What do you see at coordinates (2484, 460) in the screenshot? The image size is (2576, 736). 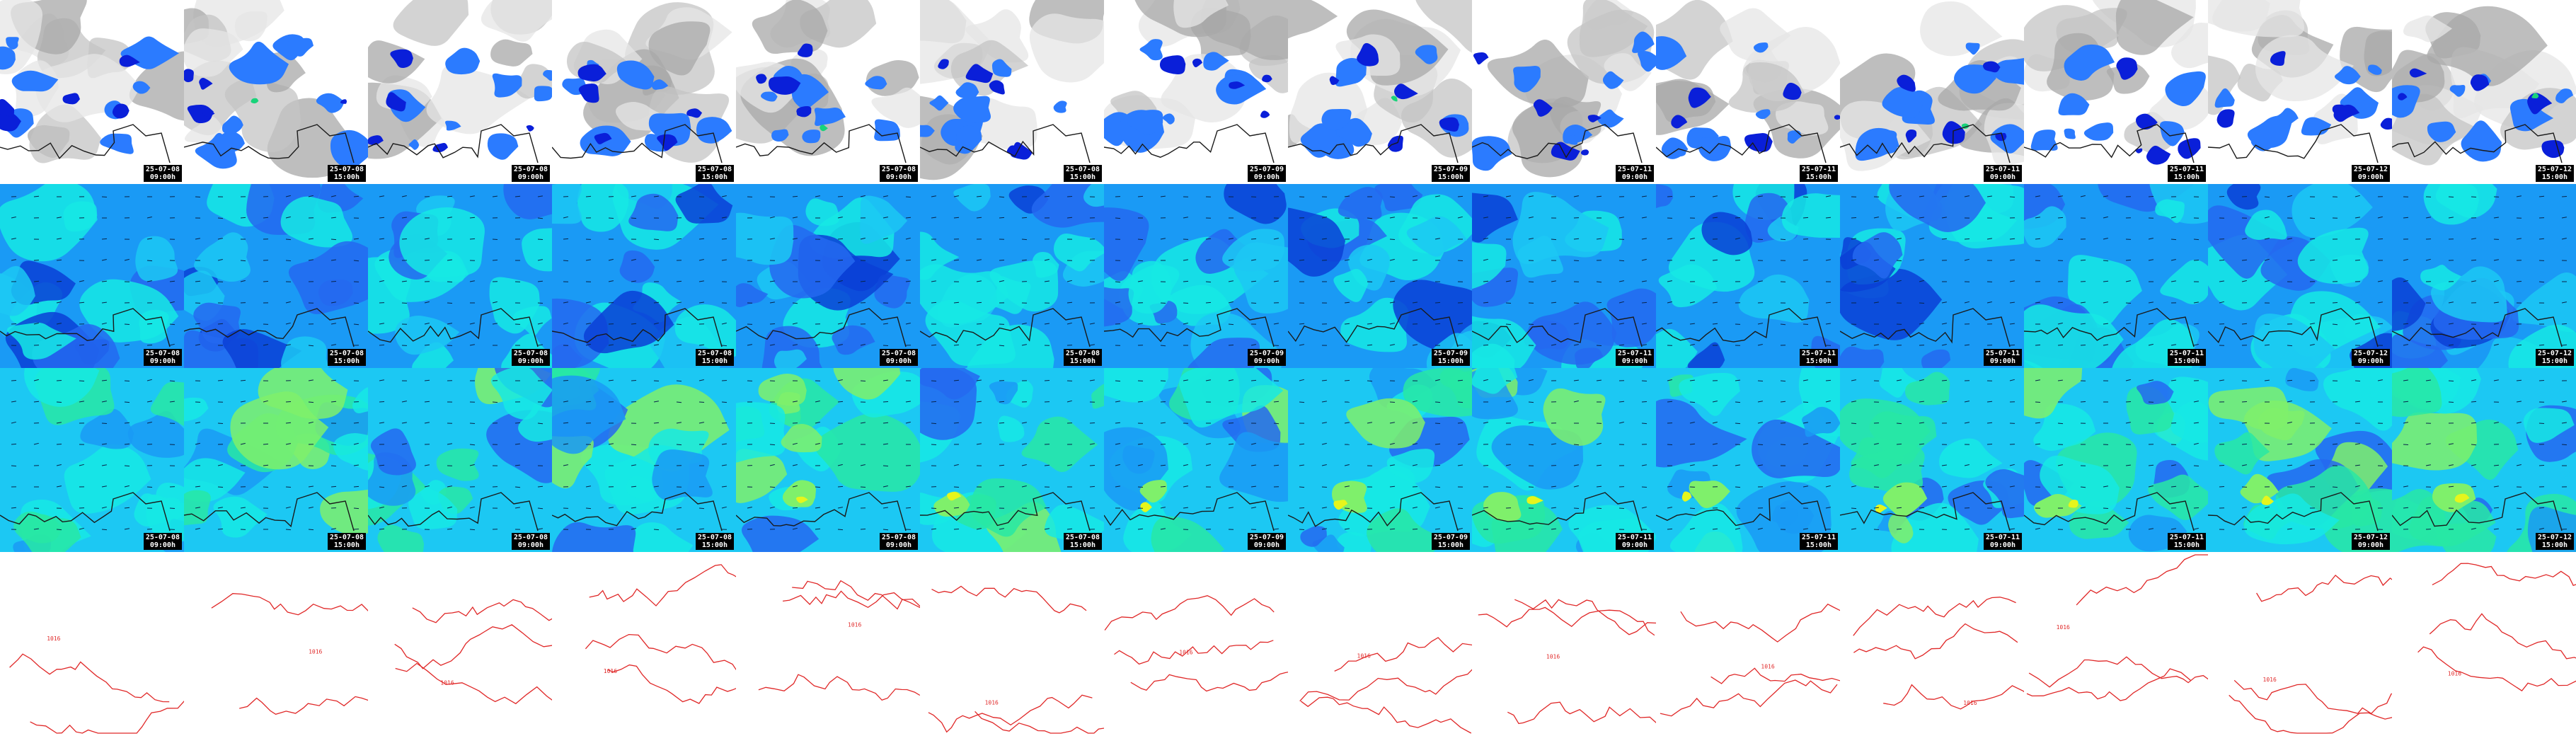 I see `wind-gust-panel: 25-07-12 15:00h` at bounding box center [2484, 460].